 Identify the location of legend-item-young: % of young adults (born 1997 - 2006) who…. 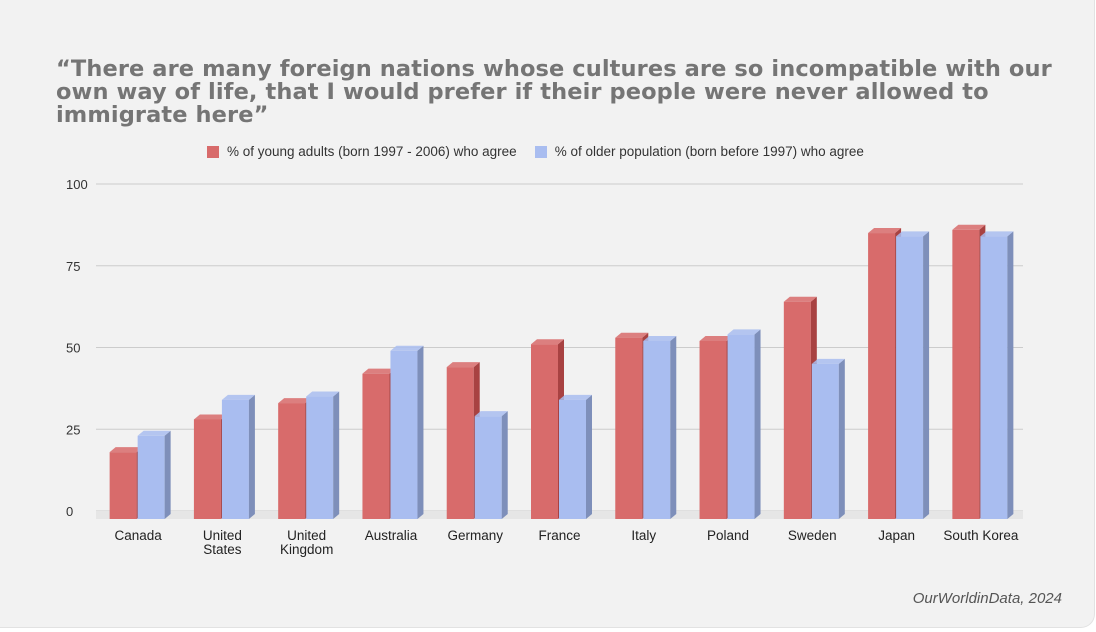
(362, 151).